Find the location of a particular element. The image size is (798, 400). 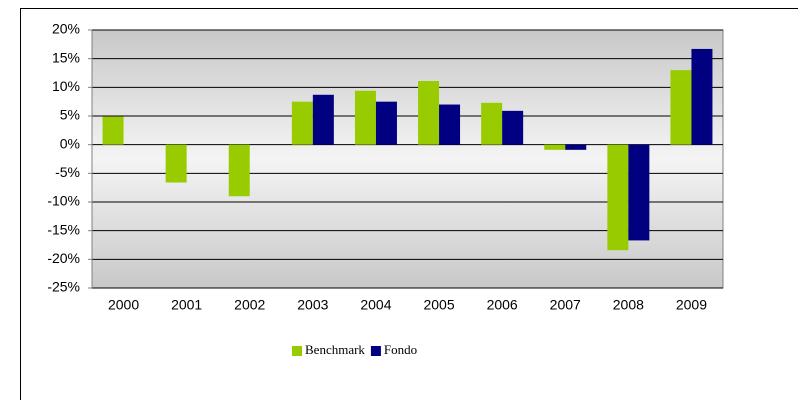

y-tick-label: 15% is located at coordinates (66, 57).